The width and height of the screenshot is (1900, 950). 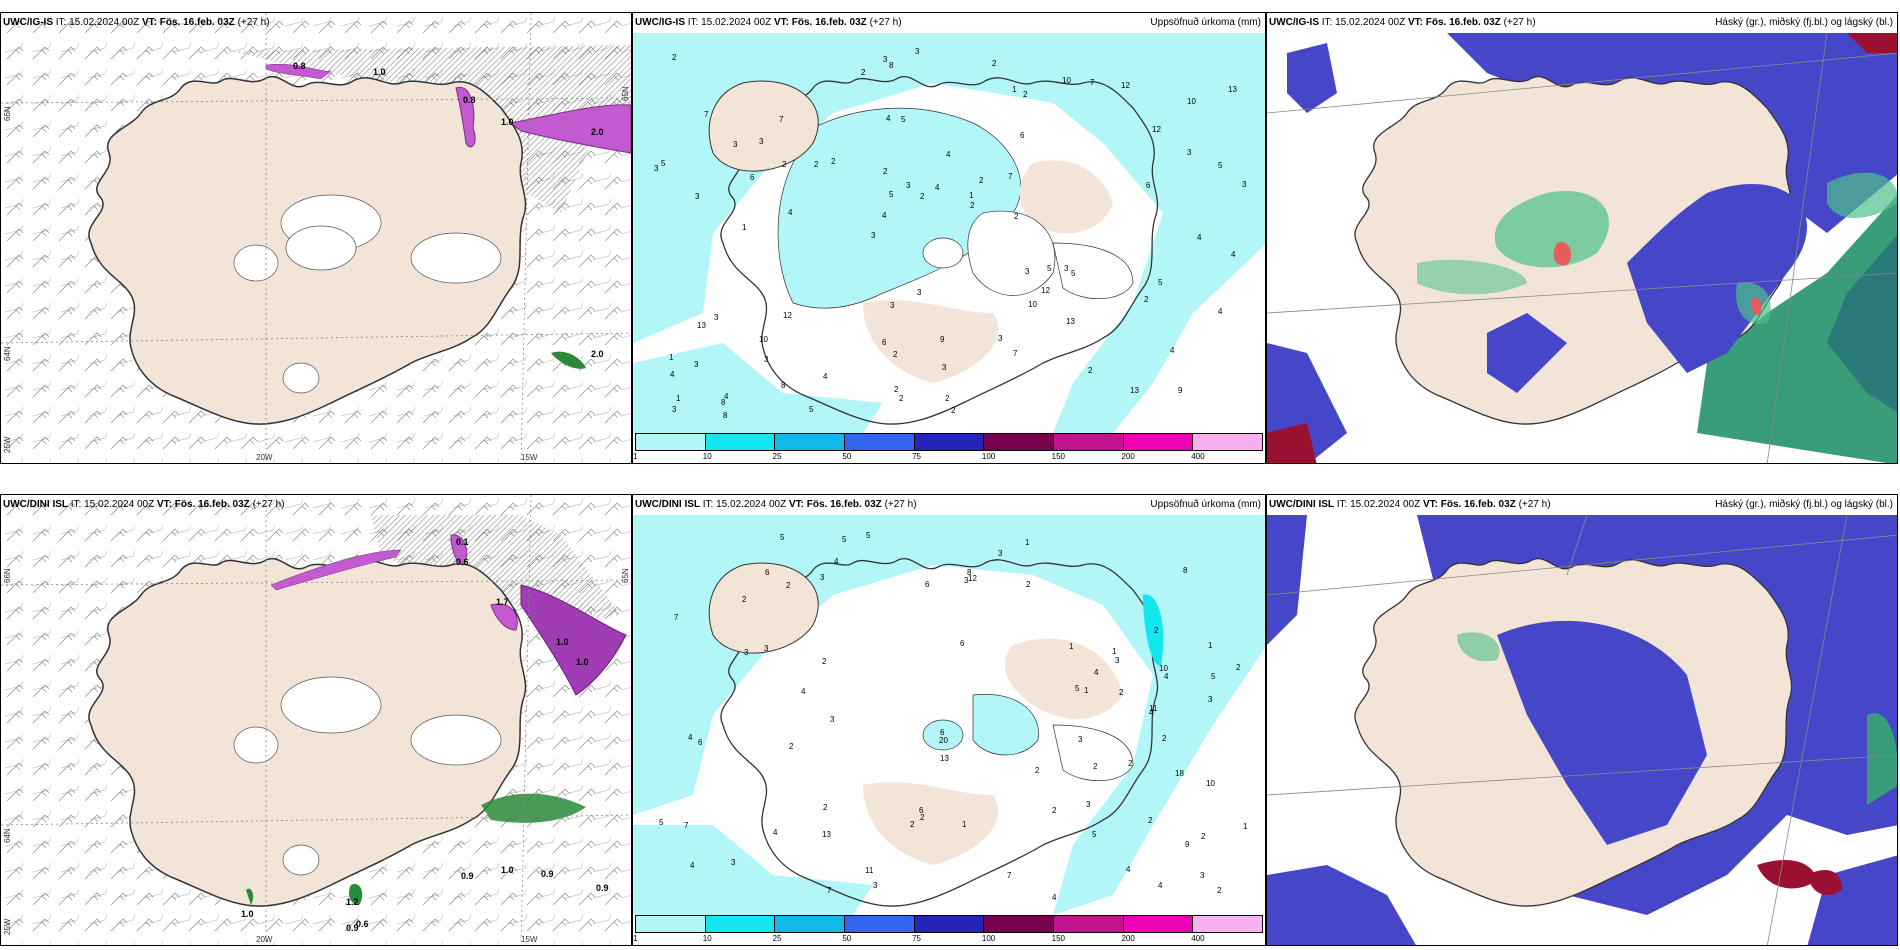 I want to click on precip-value: 11, so click(x=869, y=870).